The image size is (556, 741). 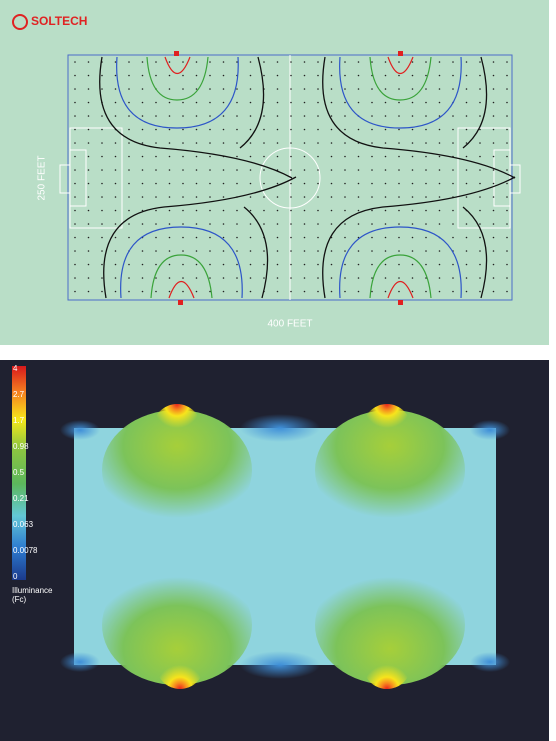 I want to click on legend-label: 2.7, so click(x=19, y=394).